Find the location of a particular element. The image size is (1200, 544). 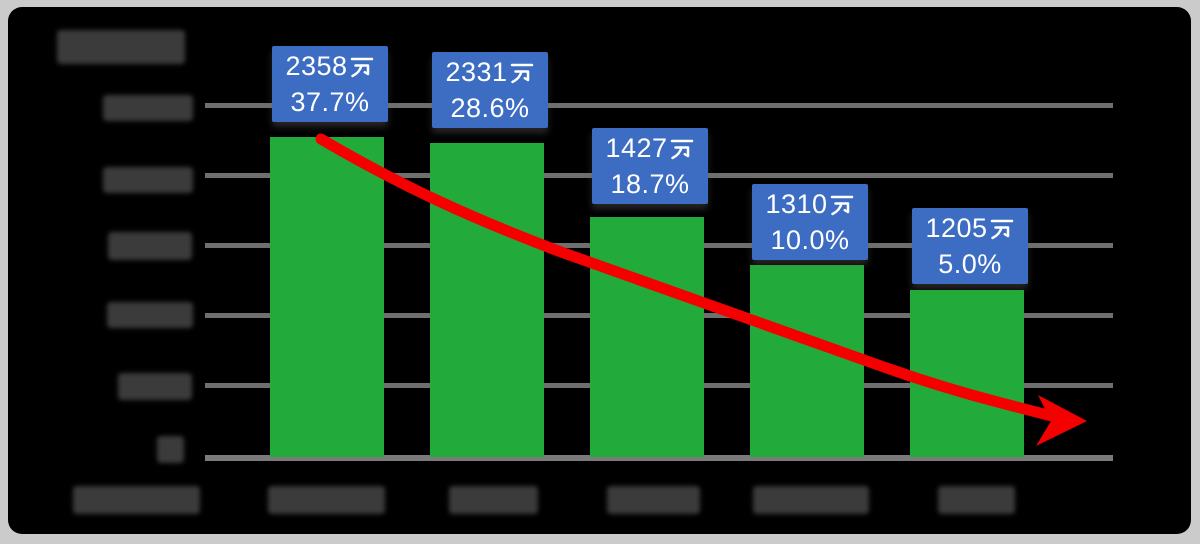

callout-percent: 37.7% is located at coordinates (330, 102).